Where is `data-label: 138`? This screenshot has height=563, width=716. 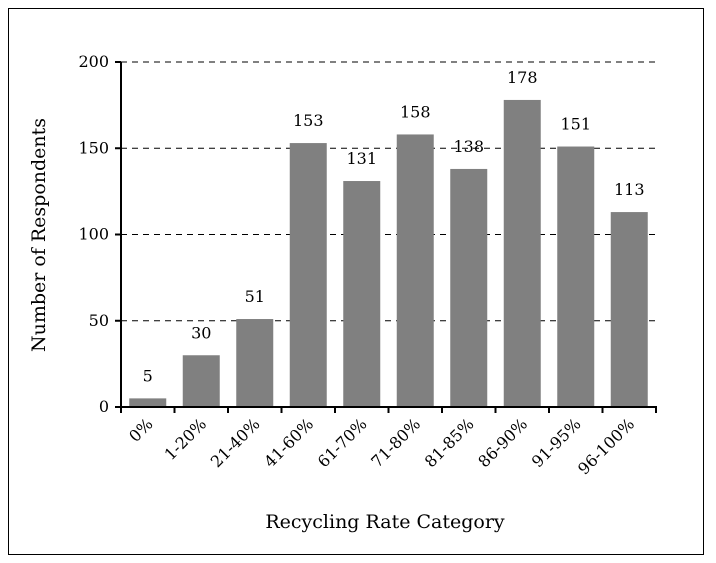
data-label: 138 is located at coordinates (468, 146).